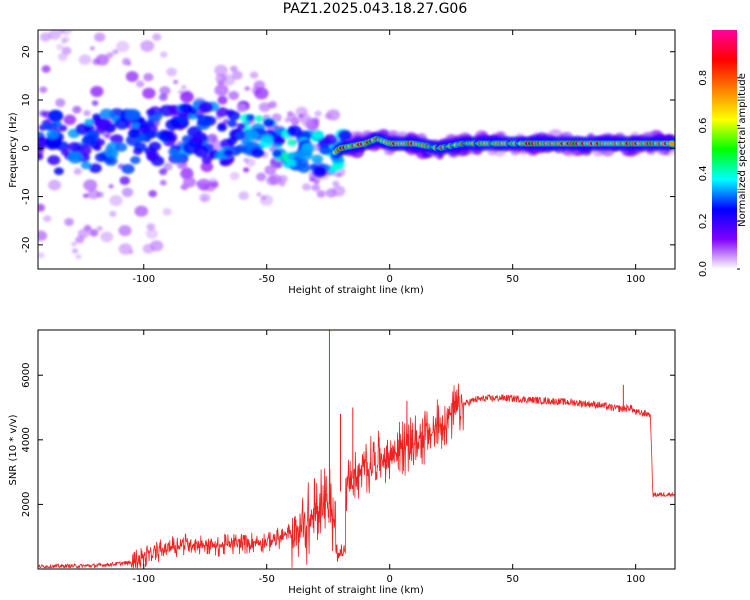 Image resolution: width=750 pixels, height=600 pixels. I want to click on colorbar-ticks: 0.0 0.2 0.4 0.6 0.8, so click(719, 173).